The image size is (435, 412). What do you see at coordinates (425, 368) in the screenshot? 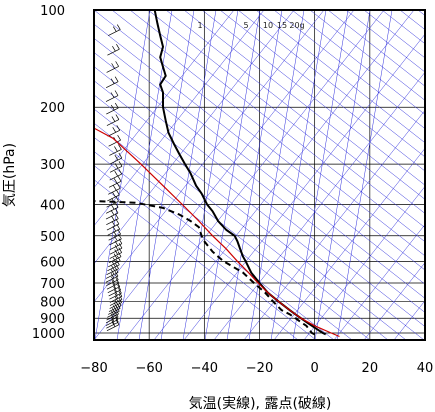
I see `x-tick-label: 40` at bounding box center [425, 368].